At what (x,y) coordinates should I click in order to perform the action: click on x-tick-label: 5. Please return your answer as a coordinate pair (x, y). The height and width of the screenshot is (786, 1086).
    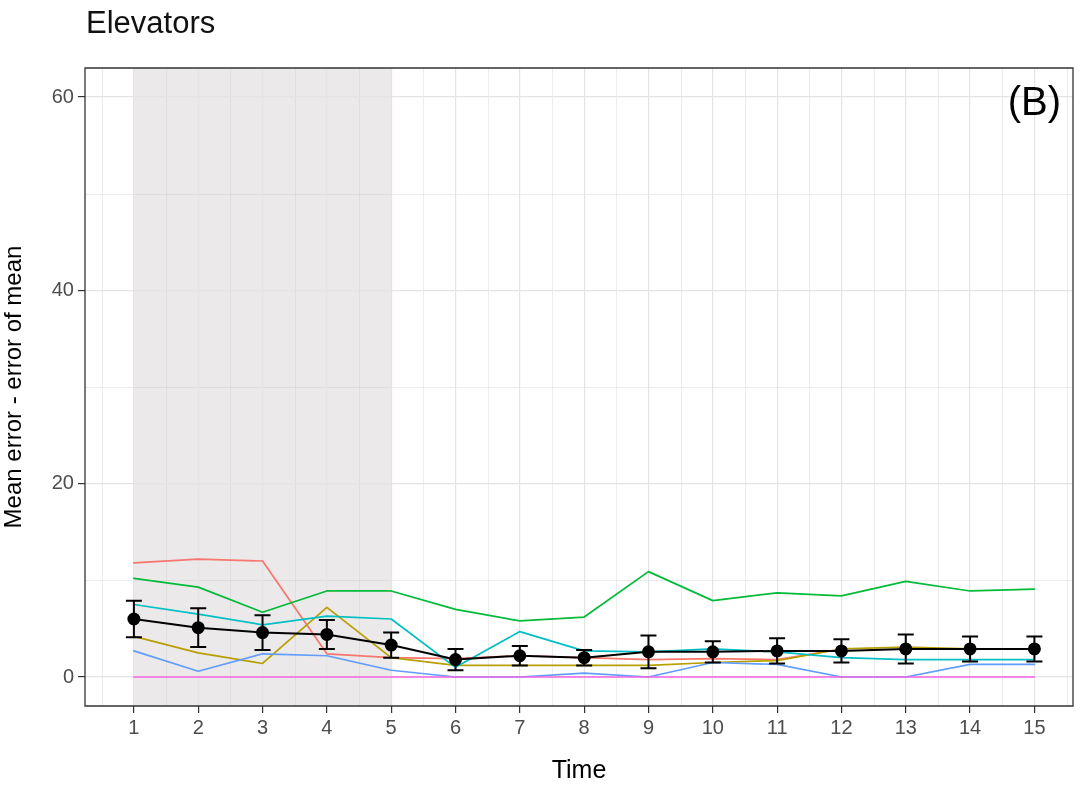
    Looking at the image, I should click on (391, 726).